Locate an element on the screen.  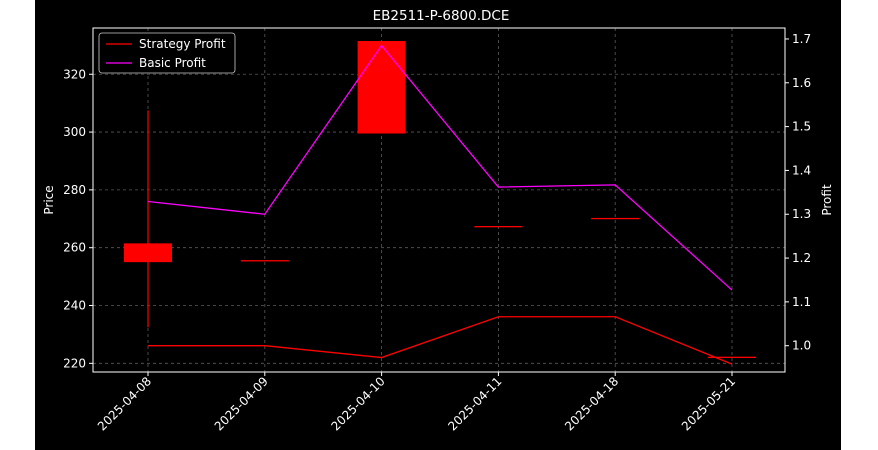
legend: Strategy Profit Basic Profit is located at coordinates (167, 53).